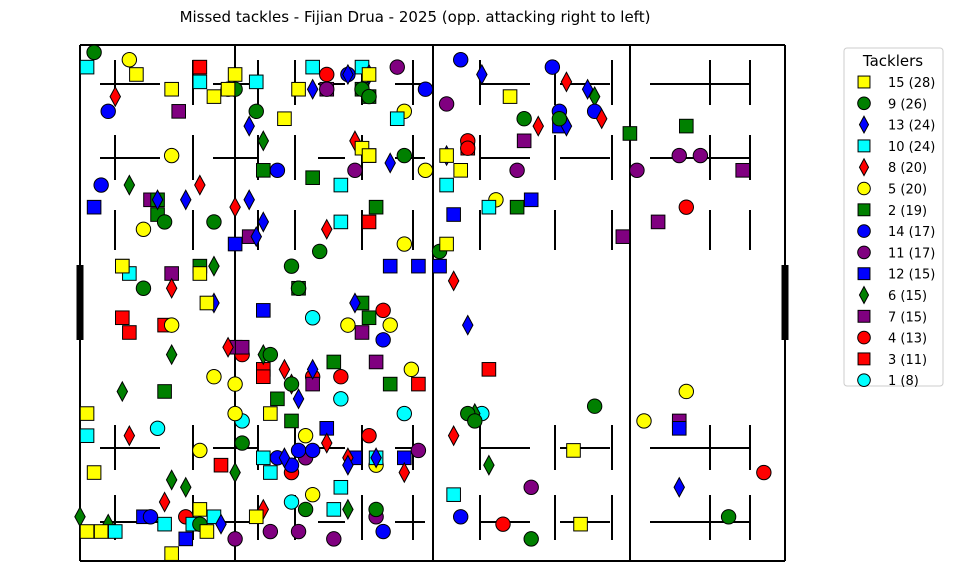 This screenshot has width=953, height=579. Describe the element at coordinates (907, 190) in the screenshot. I see `legend-label: 5 (20)` at that location.